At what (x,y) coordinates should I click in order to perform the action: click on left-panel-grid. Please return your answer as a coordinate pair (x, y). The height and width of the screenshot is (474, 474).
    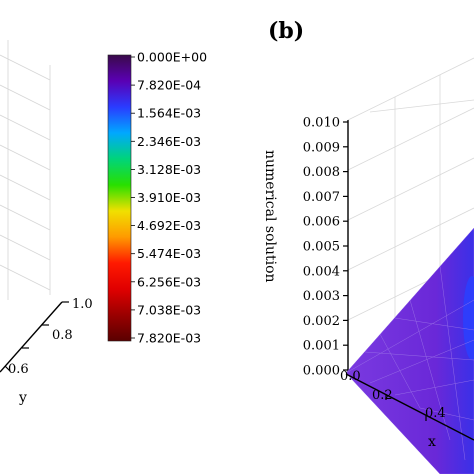
    Looking at the image, I should click on (25, 170).